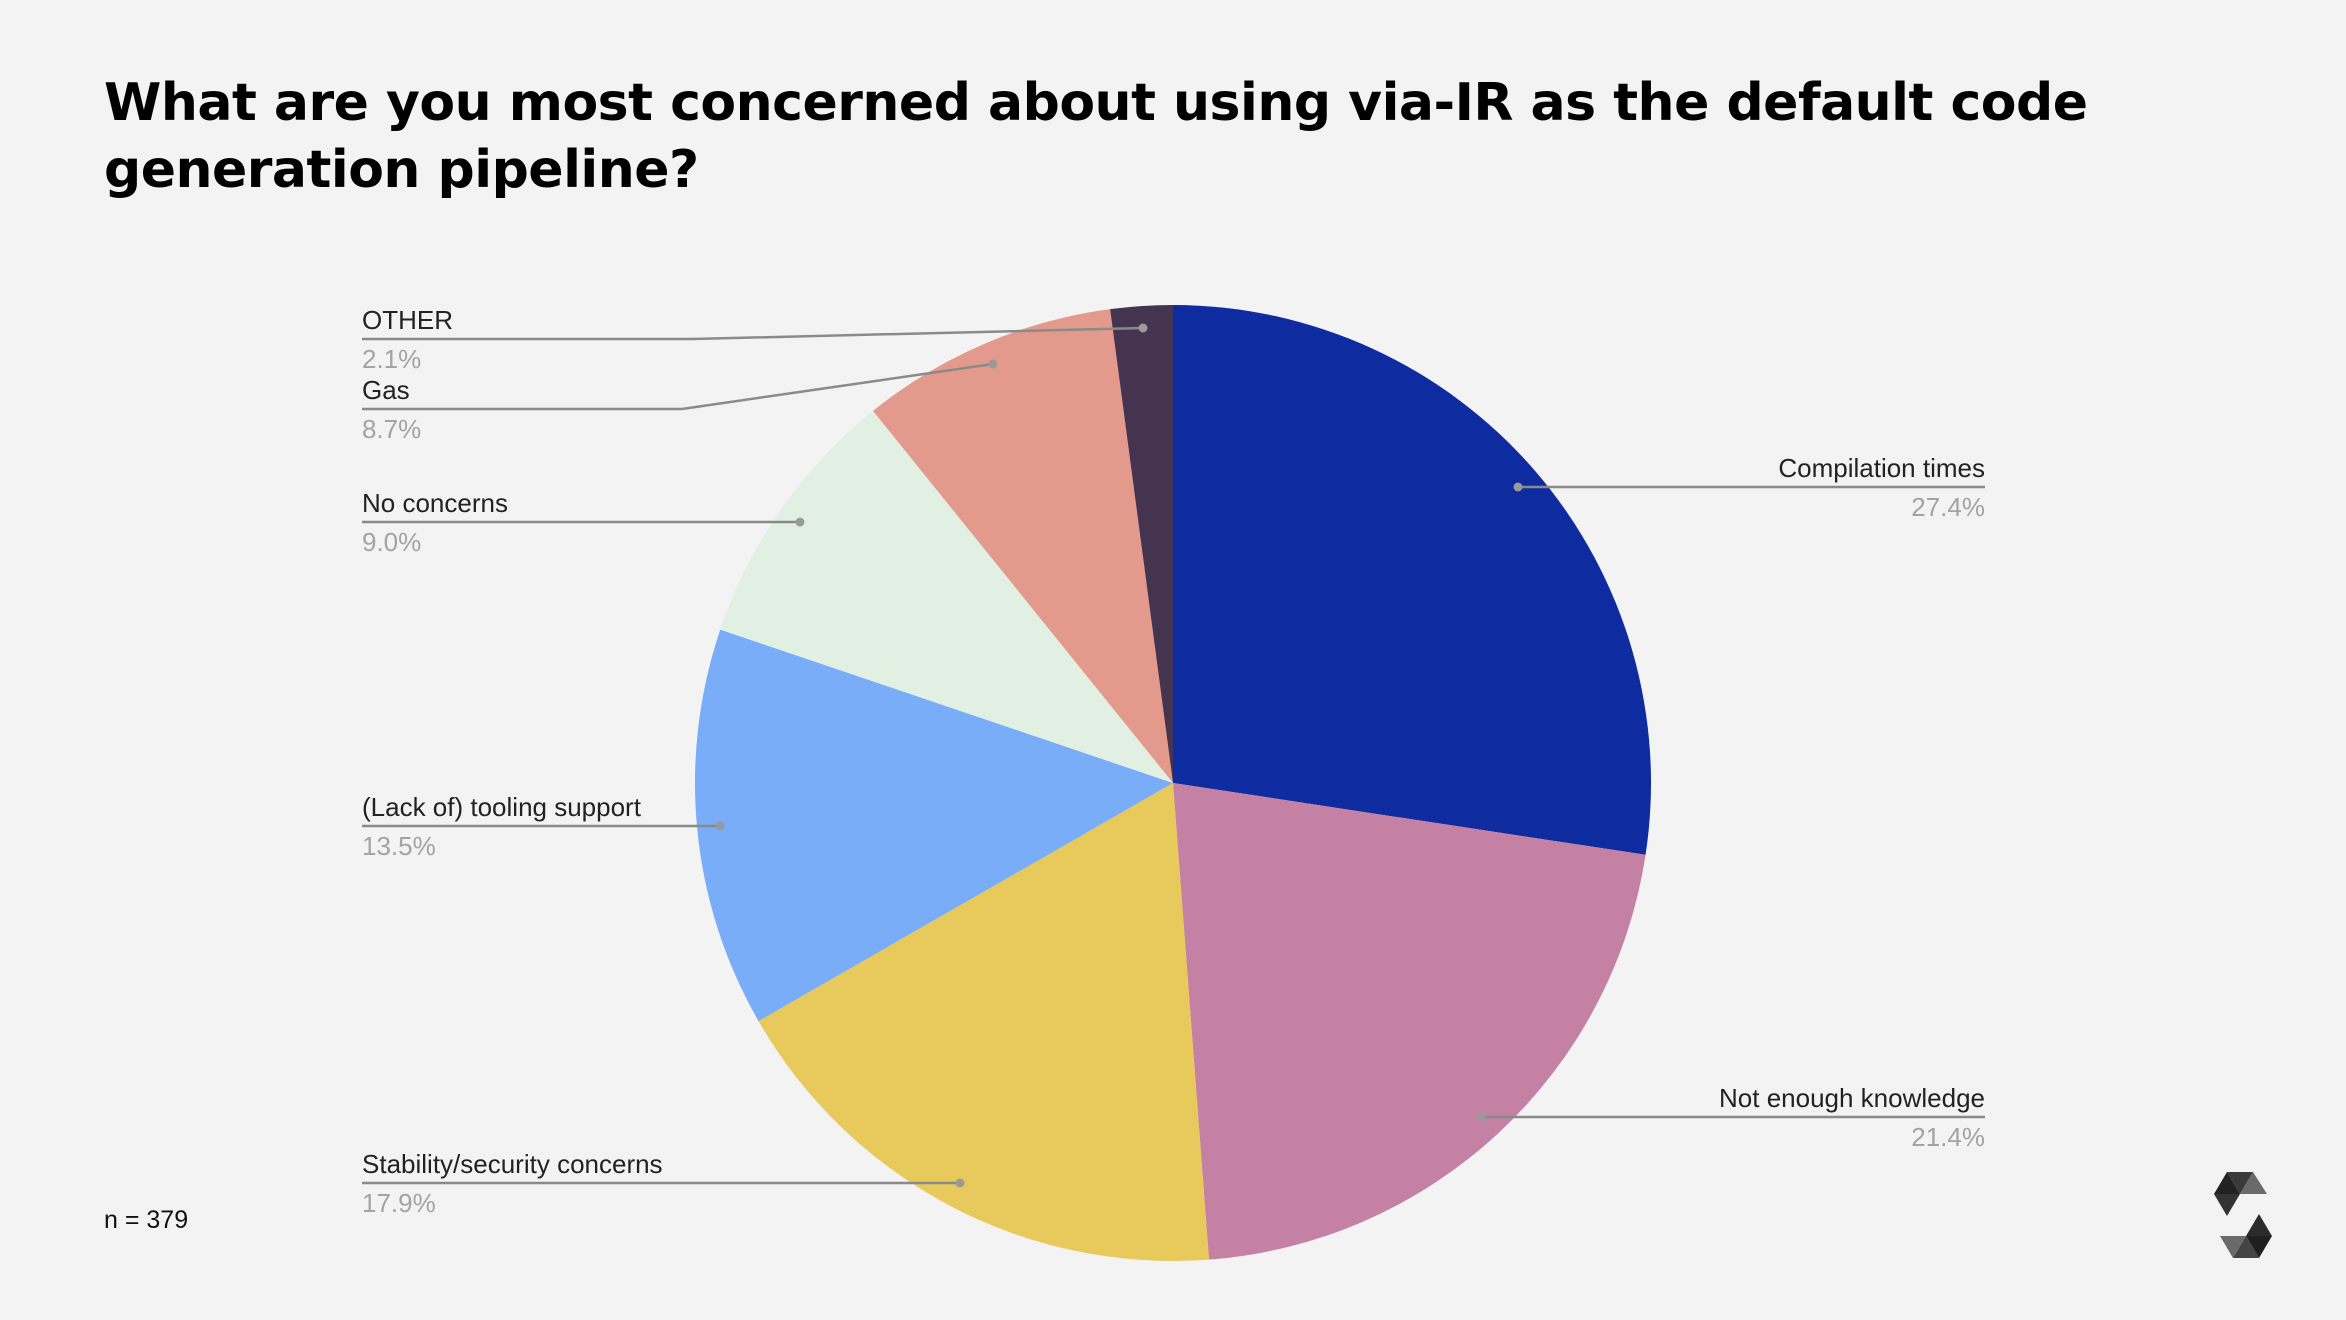 The image size is (2346, 1320). What do you see at coordinates (1852, 1098) in the screenshot?
I see `callout-label: Not enough knowledge` at bounding box center [1852, 1098].